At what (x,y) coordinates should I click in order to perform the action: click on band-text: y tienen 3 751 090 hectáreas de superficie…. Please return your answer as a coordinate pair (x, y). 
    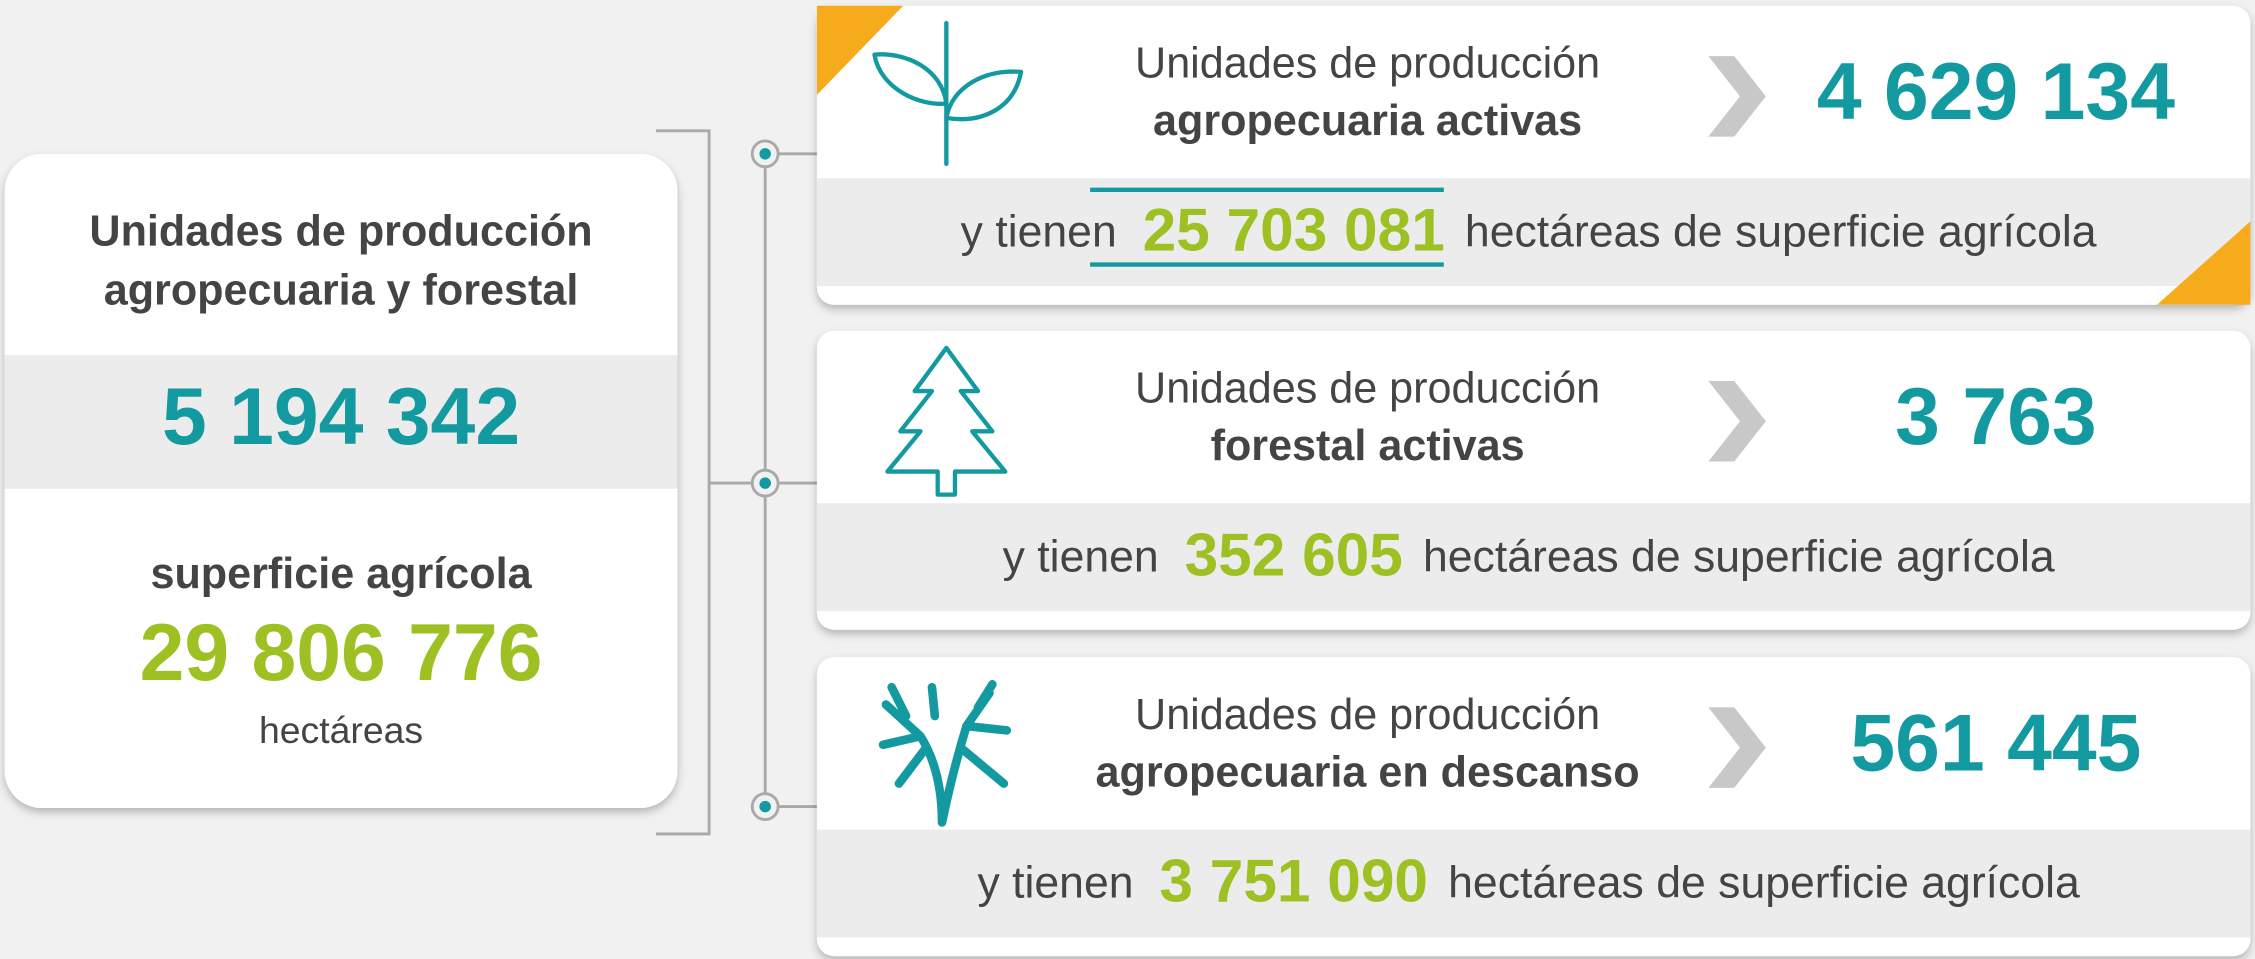
    Looking at the image, I should click on (1528, 881).